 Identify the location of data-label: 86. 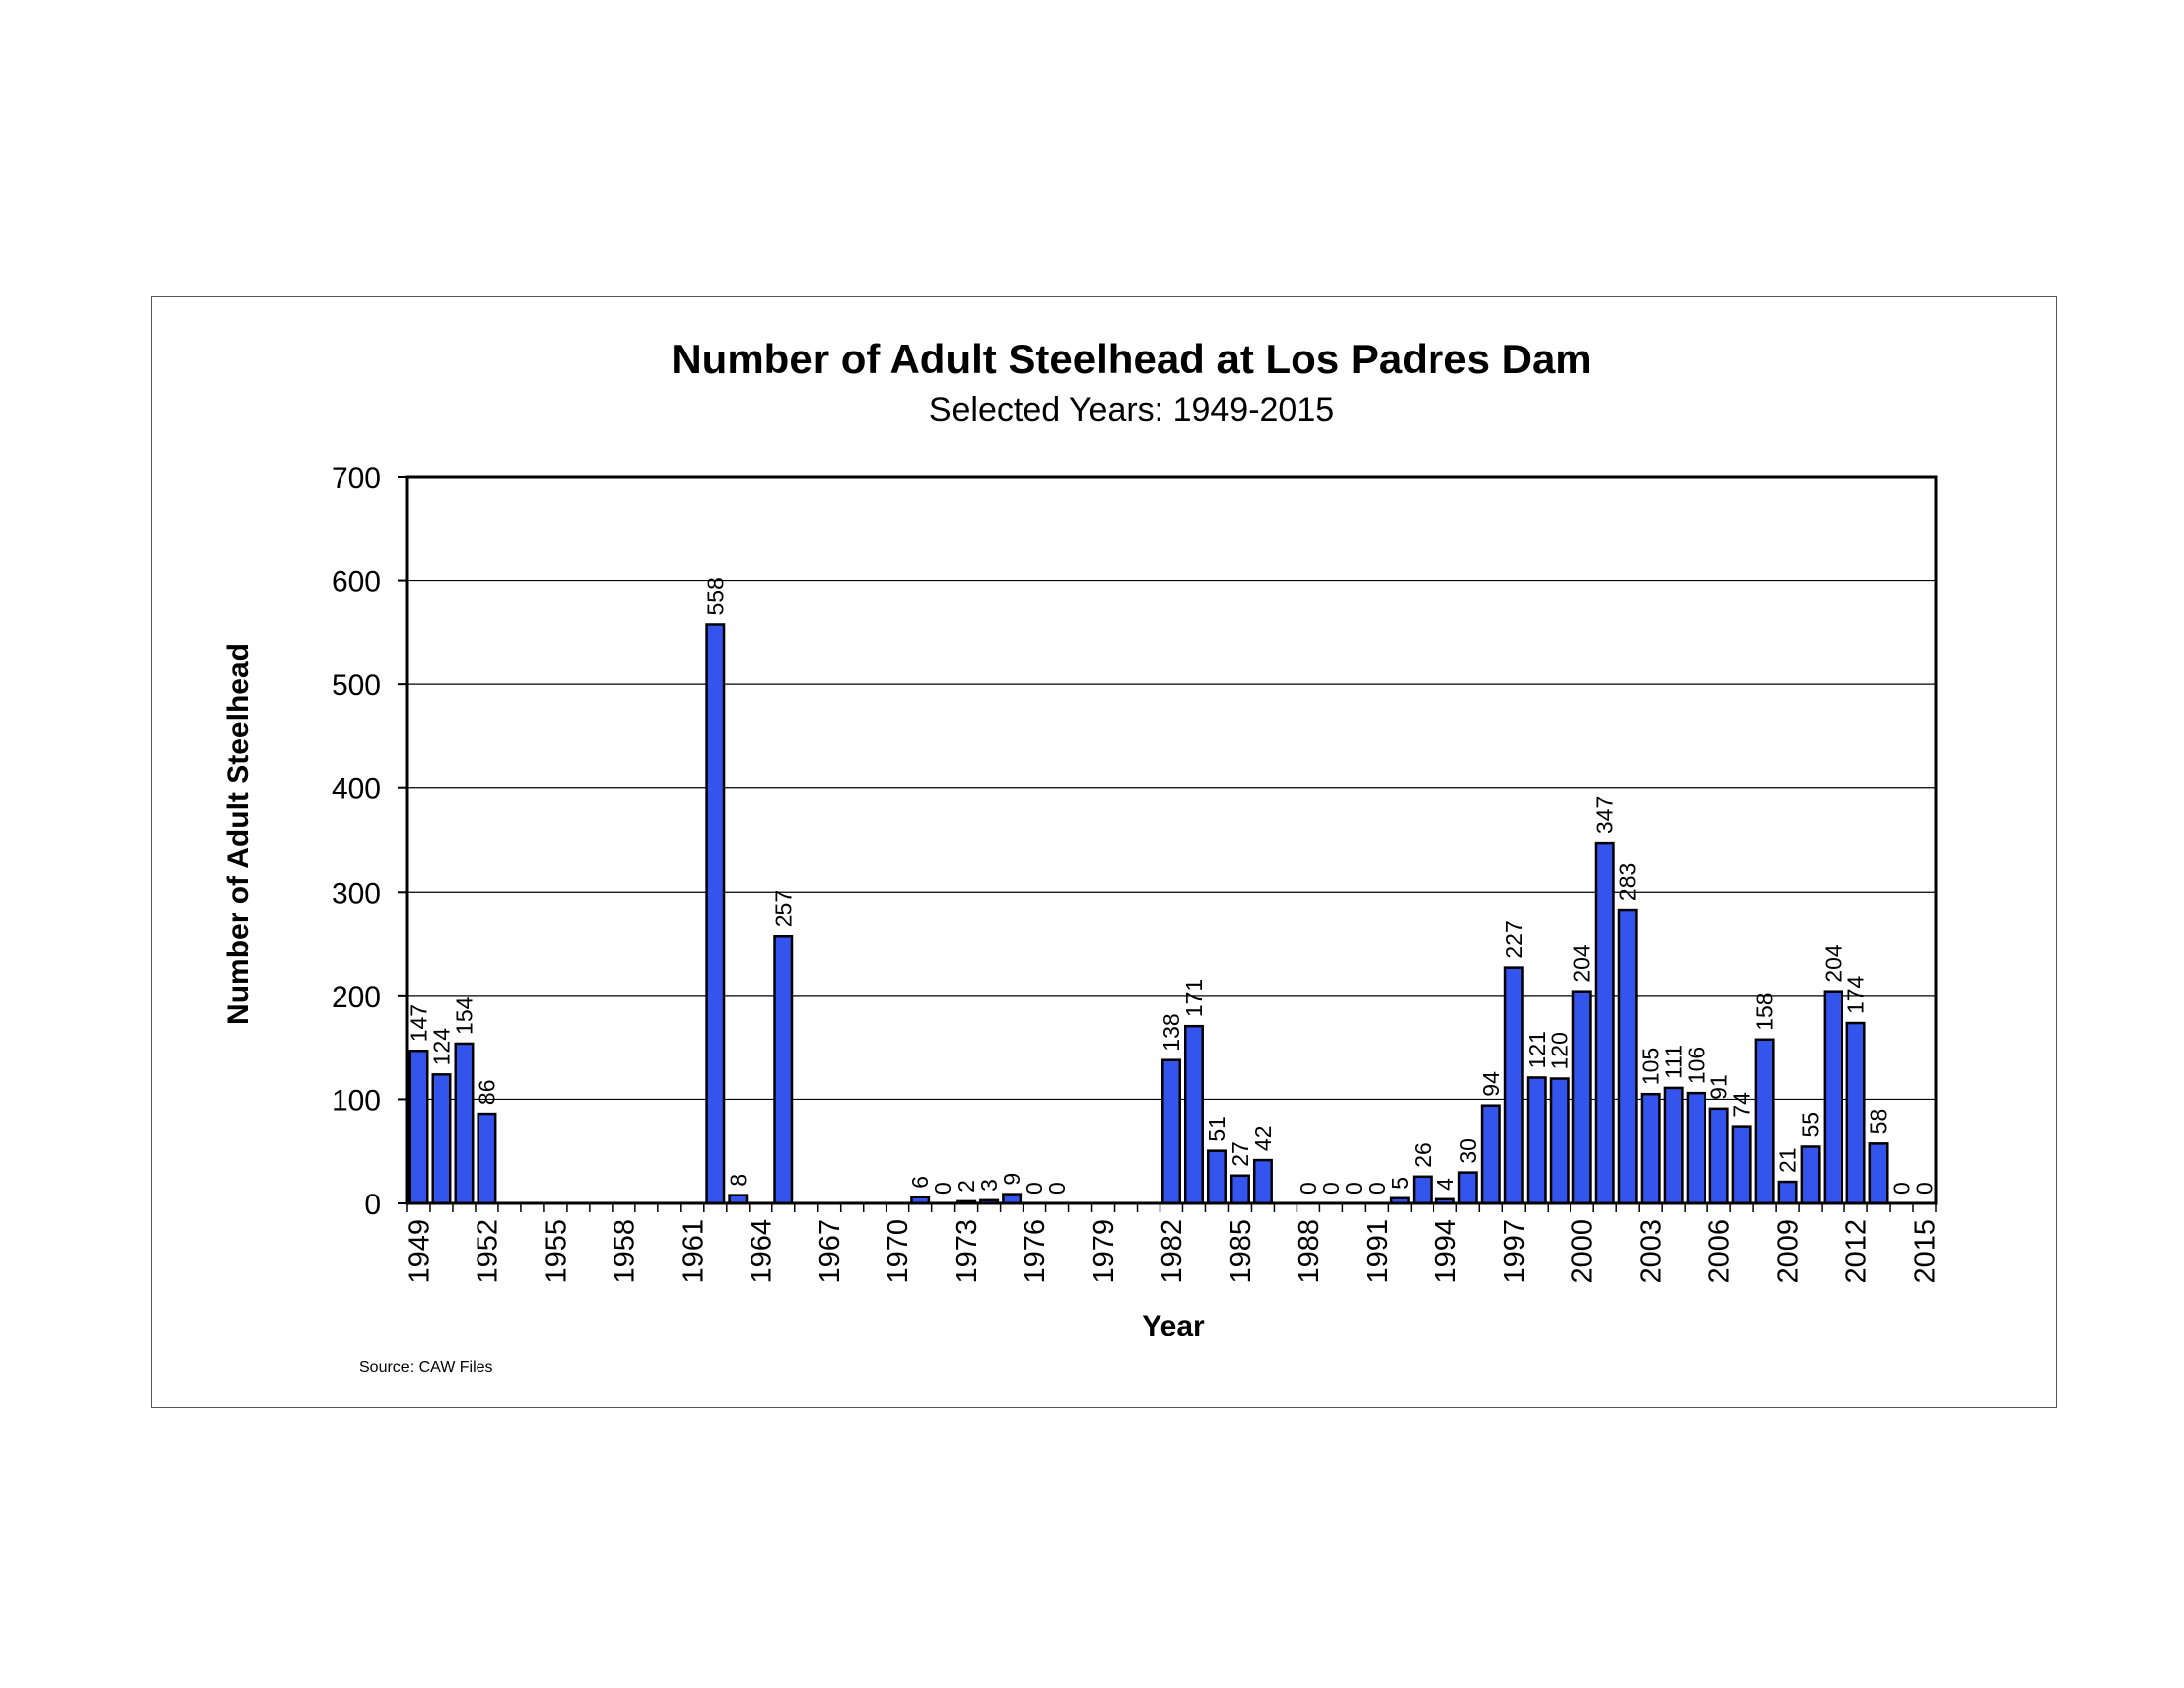
(486, 1092).